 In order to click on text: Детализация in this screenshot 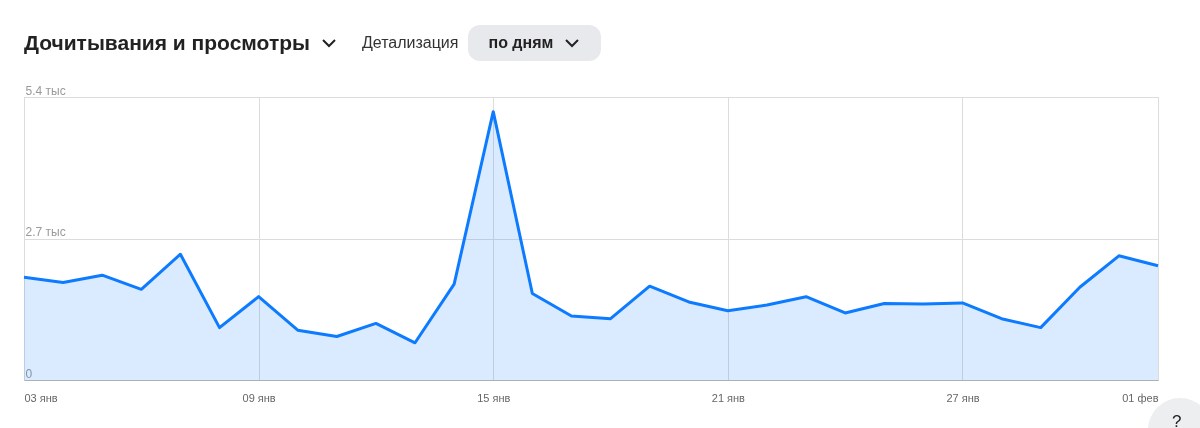, I will do `click(410, 43)`.